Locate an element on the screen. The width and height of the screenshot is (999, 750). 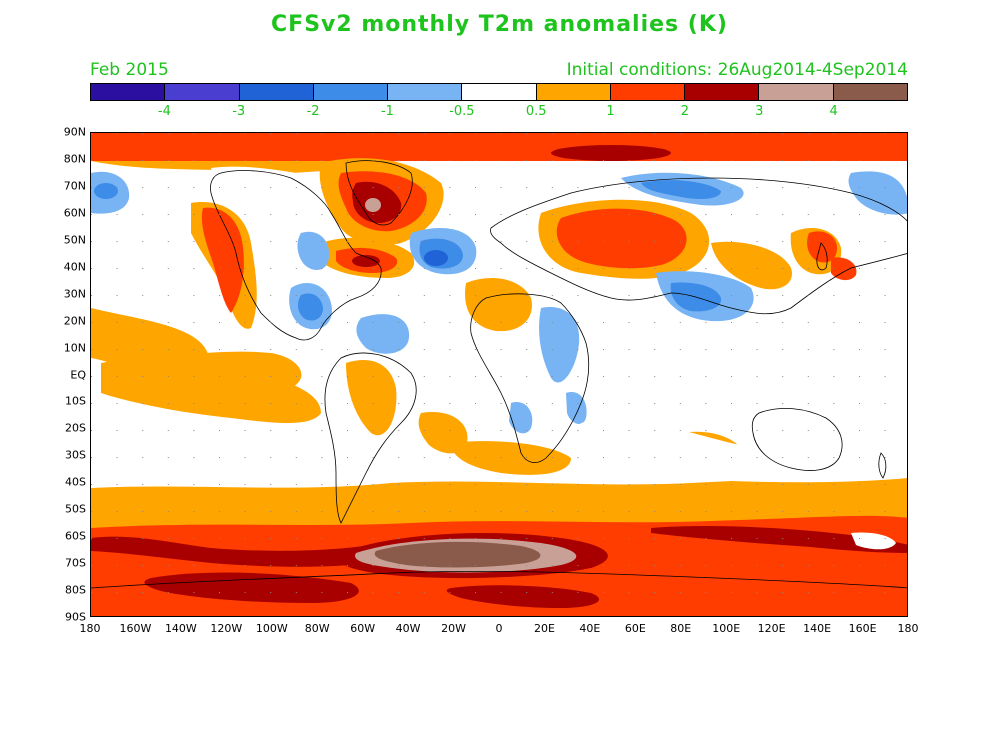
latitude-label: 80N is located at coordinates (74, 159).